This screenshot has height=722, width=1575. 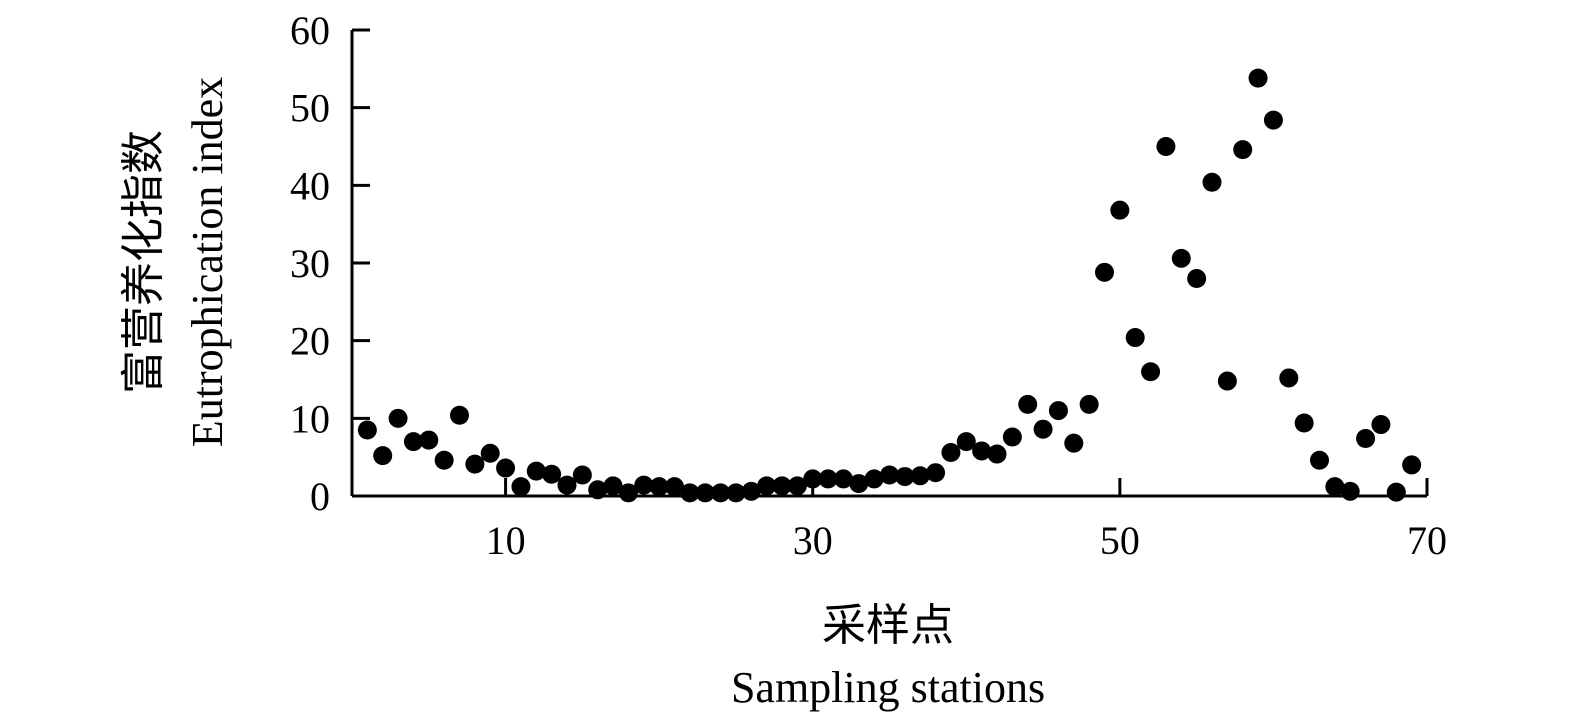 I want to click on y-tick-label: 20, so click(x=310, y=341).